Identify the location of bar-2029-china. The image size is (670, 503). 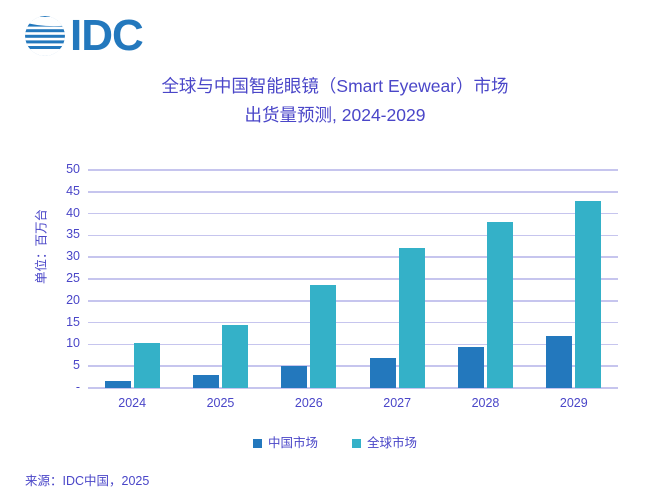
(559, 361).